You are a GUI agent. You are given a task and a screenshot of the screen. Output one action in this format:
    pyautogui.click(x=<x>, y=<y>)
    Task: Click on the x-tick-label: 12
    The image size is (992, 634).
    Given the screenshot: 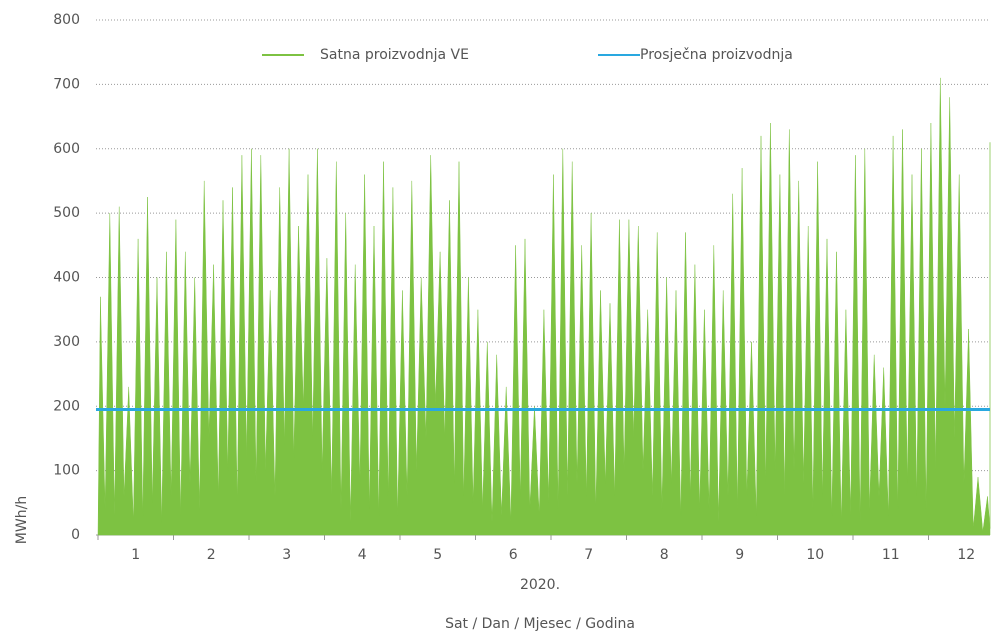 What is the action you would take?
    pyautogui.click(x=966, y=555)
    